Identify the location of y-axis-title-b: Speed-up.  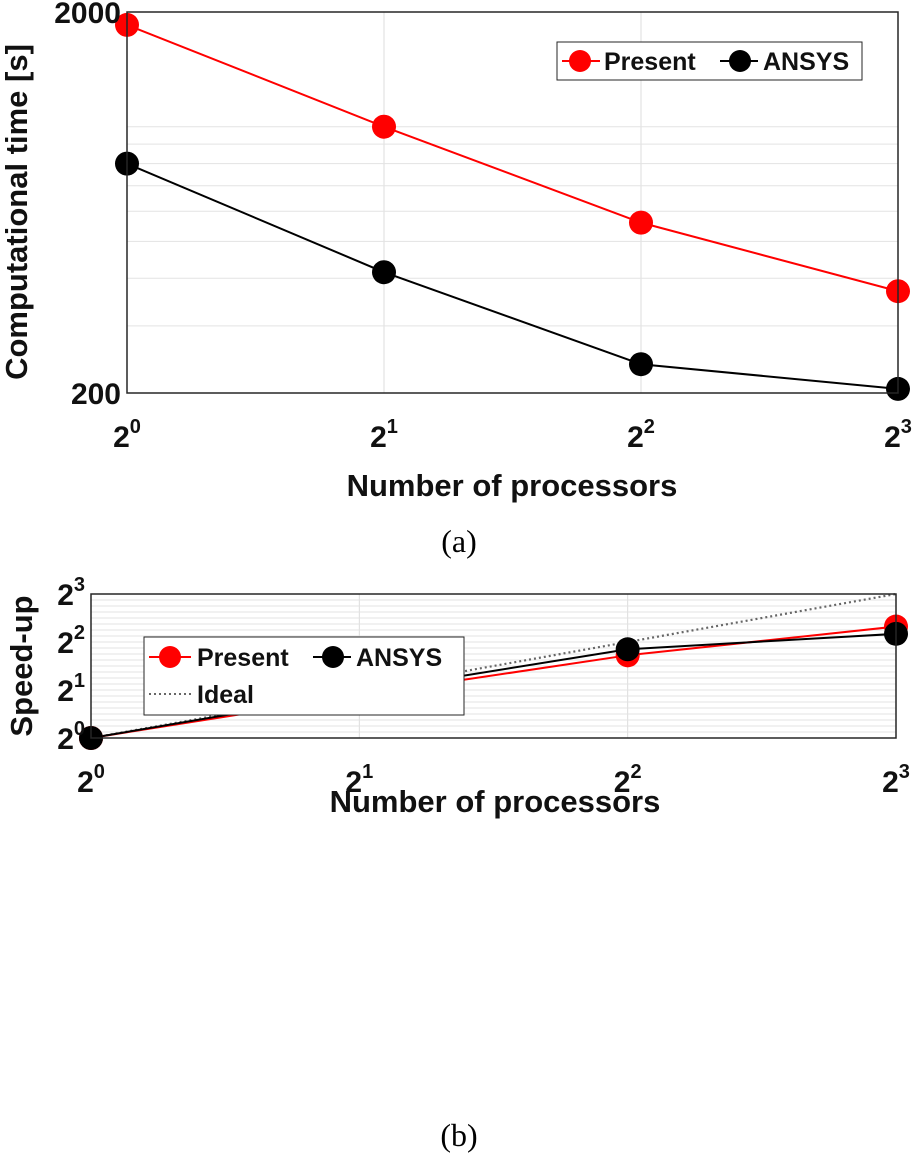
(21, 665).